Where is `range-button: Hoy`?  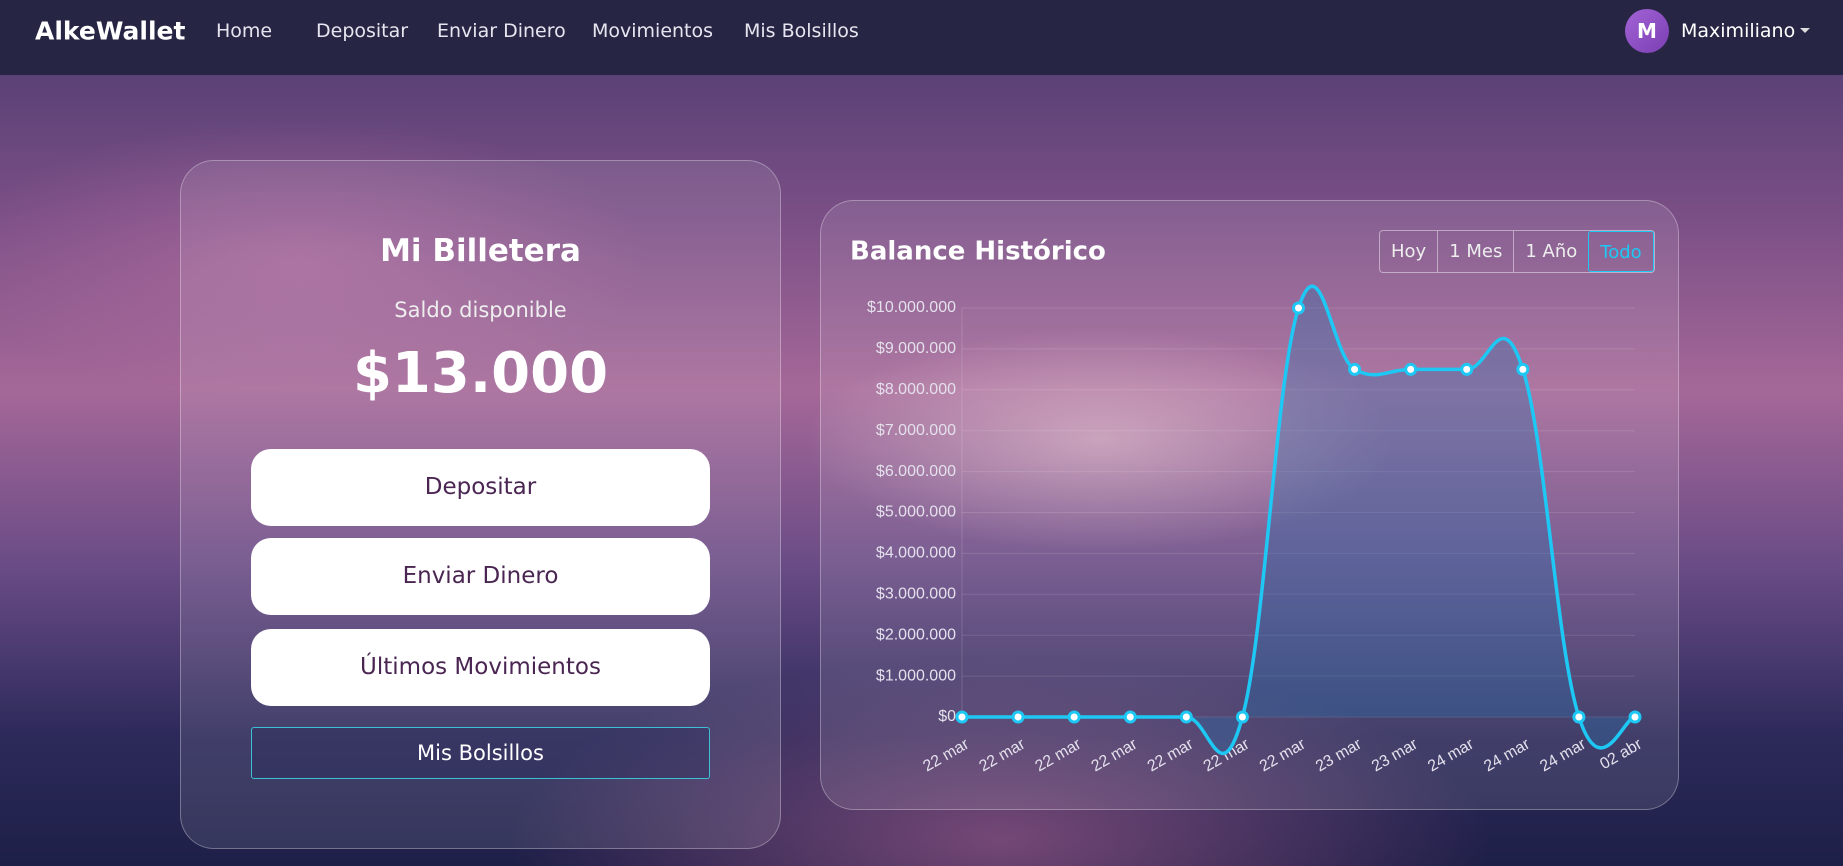
range-button: Hoy is located at coordinates (1409, 251).